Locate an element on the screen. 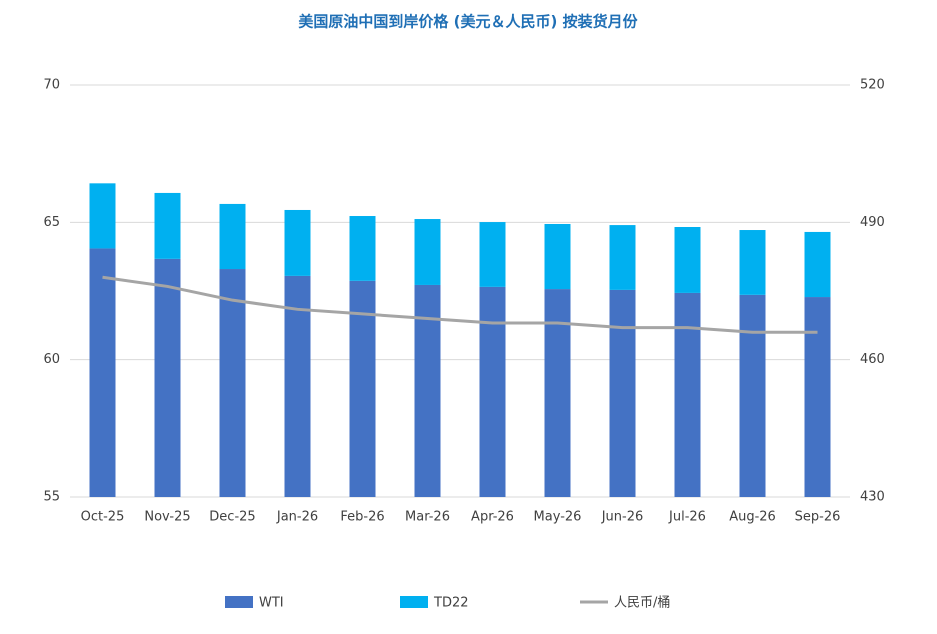  x-tick-label: Sep-26 is located at coordinates (818, 517).